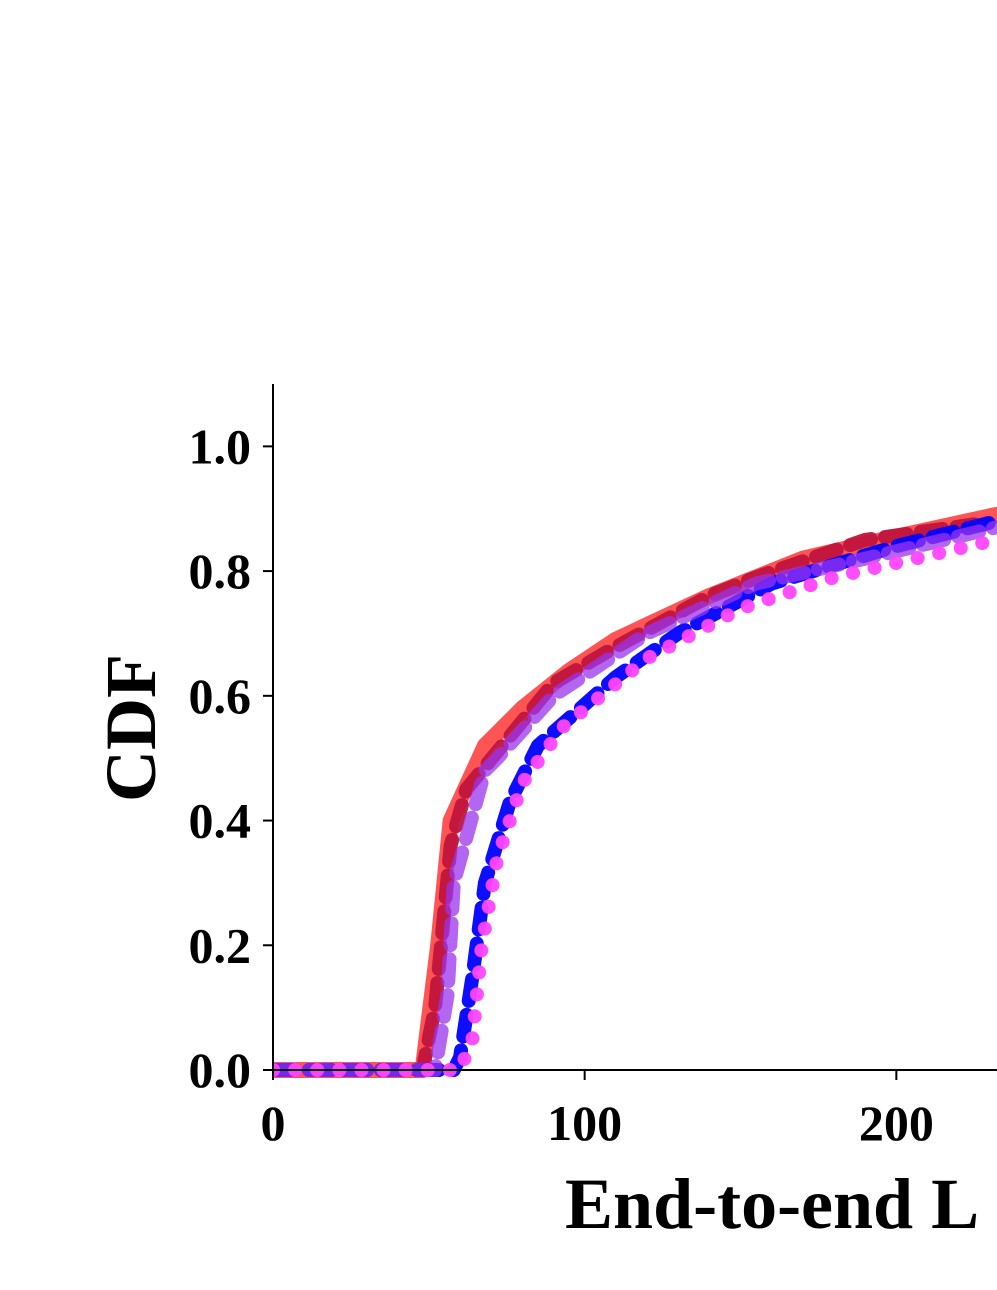  I want to click on y-tick-label: 0.0, so click(220, 1070).